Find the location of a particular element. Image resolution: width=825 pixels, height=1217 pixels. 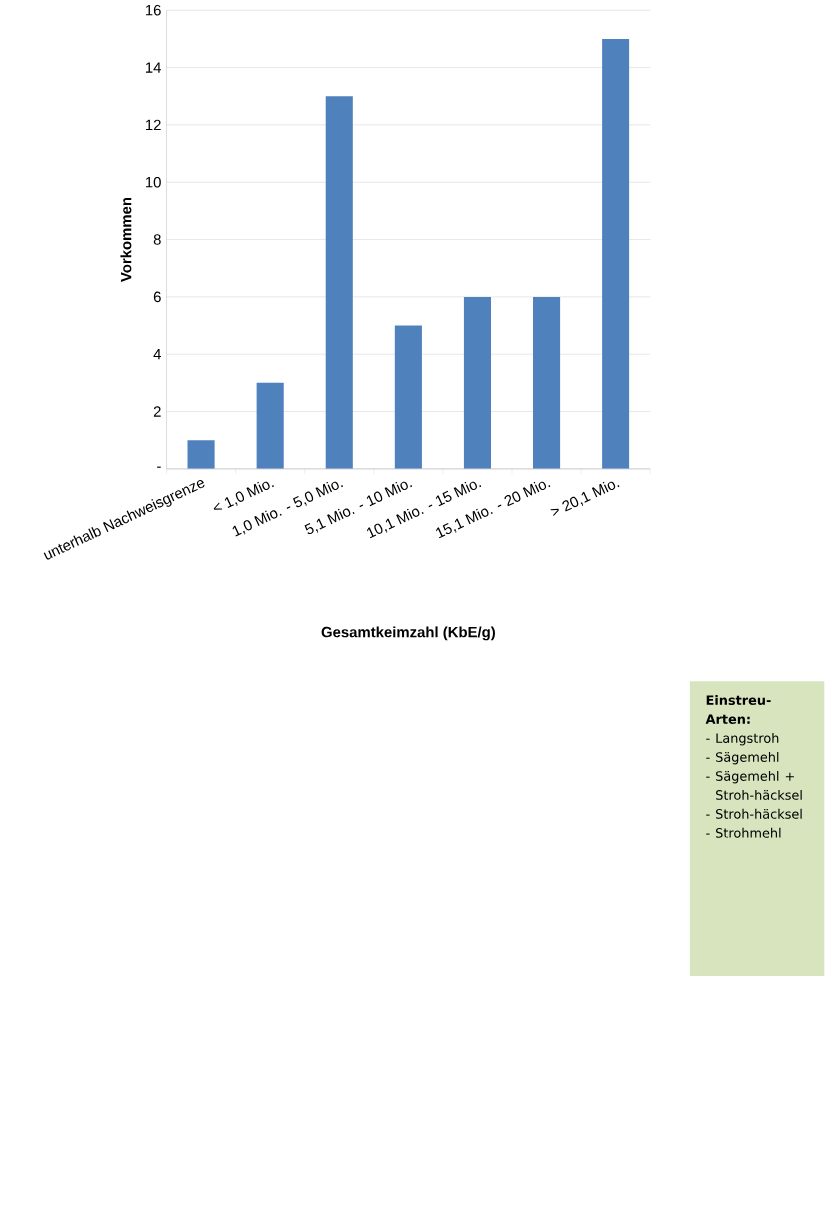

x-tick-label: < 1,0 Mio. is located at coordinates (244, 495).